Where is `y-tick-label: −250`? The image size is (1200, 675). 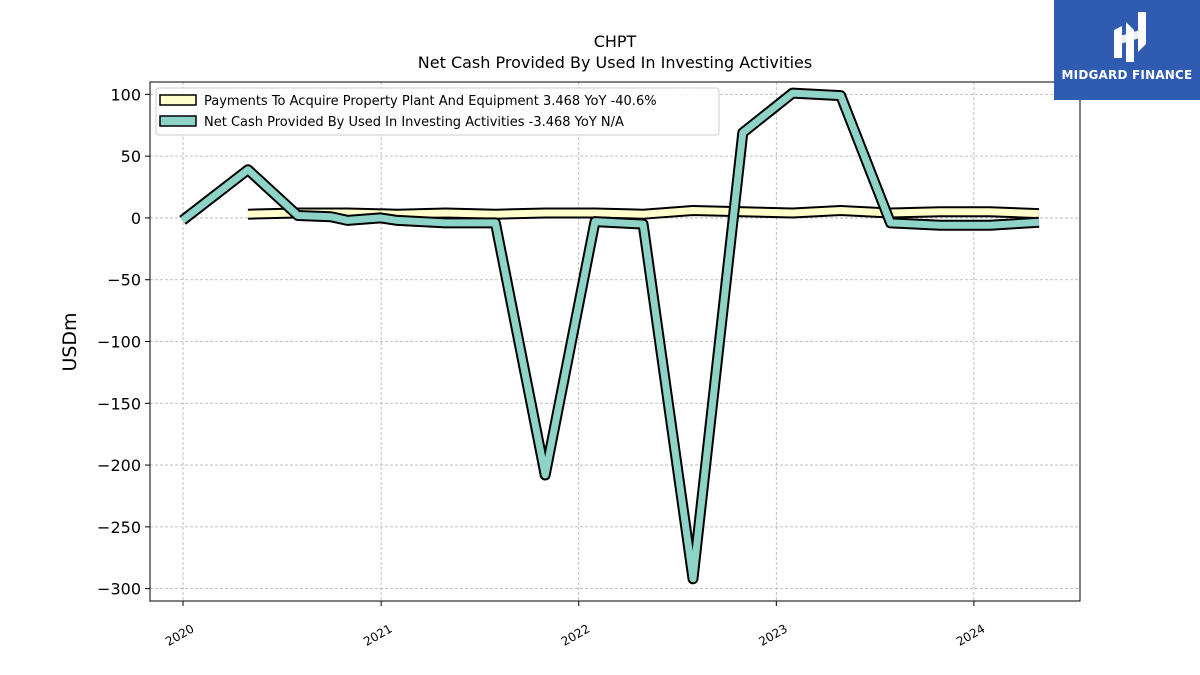
y-tick-label: −250 is located at coordinates (119, 527).